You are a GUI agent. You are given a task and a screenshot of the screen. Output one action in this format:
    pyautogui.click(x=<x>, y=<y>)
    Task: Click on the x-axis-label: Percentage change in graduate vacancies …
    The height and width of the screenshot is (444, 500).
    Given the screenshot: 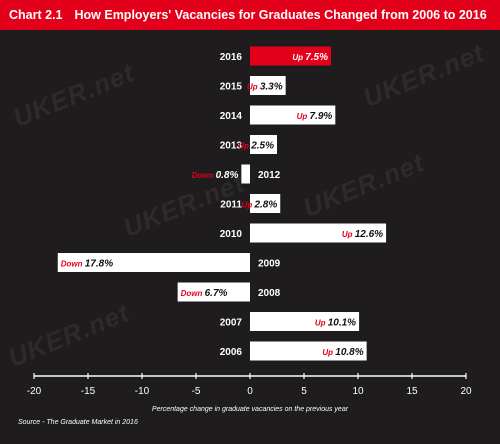 What is the action you would take?
    pyautogui.click(x=250, y=409)
    